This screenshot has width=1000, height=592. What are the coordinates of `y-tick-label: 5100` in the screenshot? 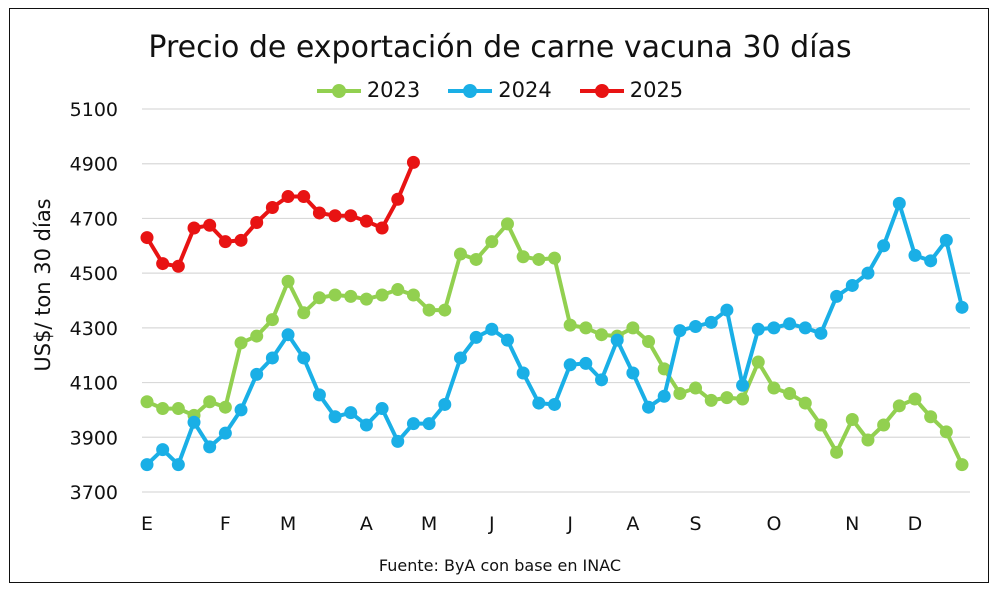 It's located at (94, 110).